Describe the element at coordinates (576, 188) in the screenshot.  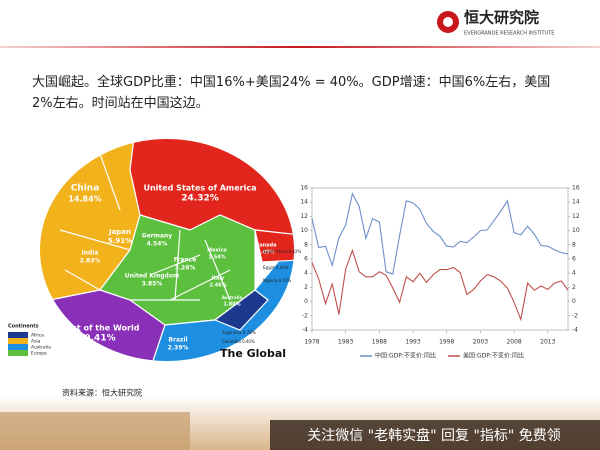
I see `y2-tick-label: 16` at that location.